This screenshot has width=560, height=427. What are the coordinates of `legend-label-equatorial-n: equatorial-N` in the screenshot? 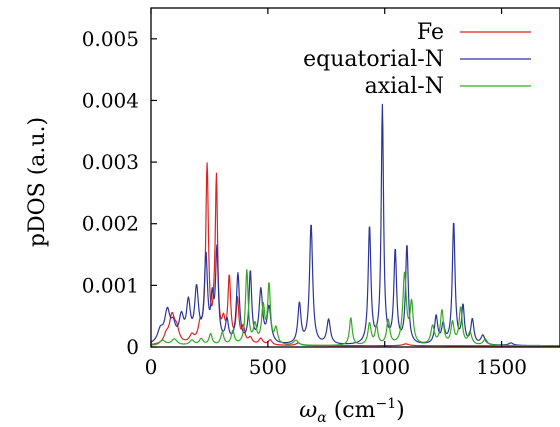 It's located at (373, 59).